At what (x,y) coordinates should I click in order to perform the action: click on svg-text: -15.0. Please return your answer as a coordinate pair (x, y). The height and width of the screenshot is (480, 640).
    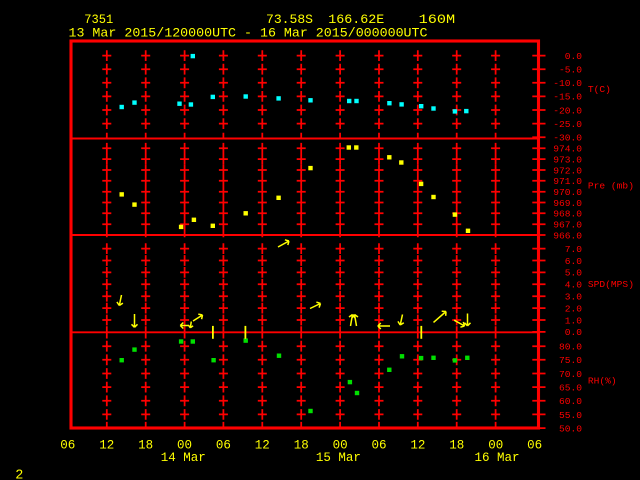
    Looking at the image, I should click on (567, 97).